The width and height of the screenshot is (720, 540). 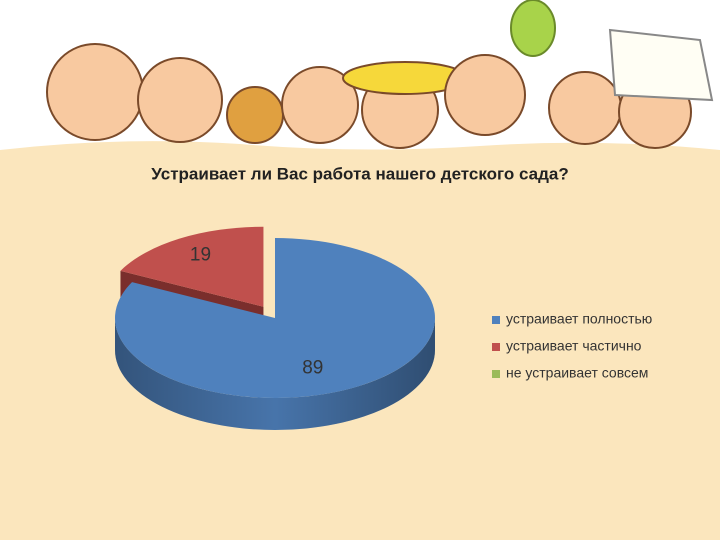 I want to click on legend-label: устраивает частично, so click(x=574, y=346).